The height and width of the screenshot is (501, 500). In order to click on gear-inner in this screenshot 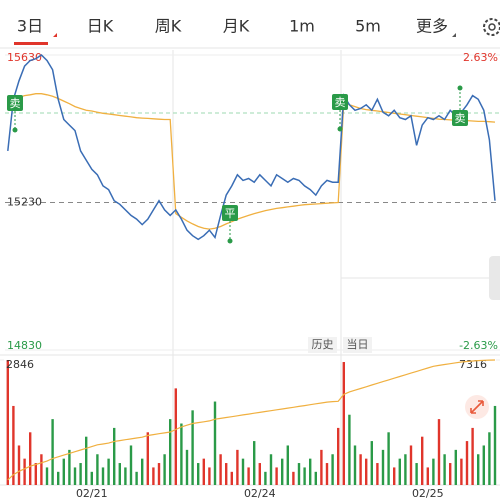, I will do `click(492, 27)`.